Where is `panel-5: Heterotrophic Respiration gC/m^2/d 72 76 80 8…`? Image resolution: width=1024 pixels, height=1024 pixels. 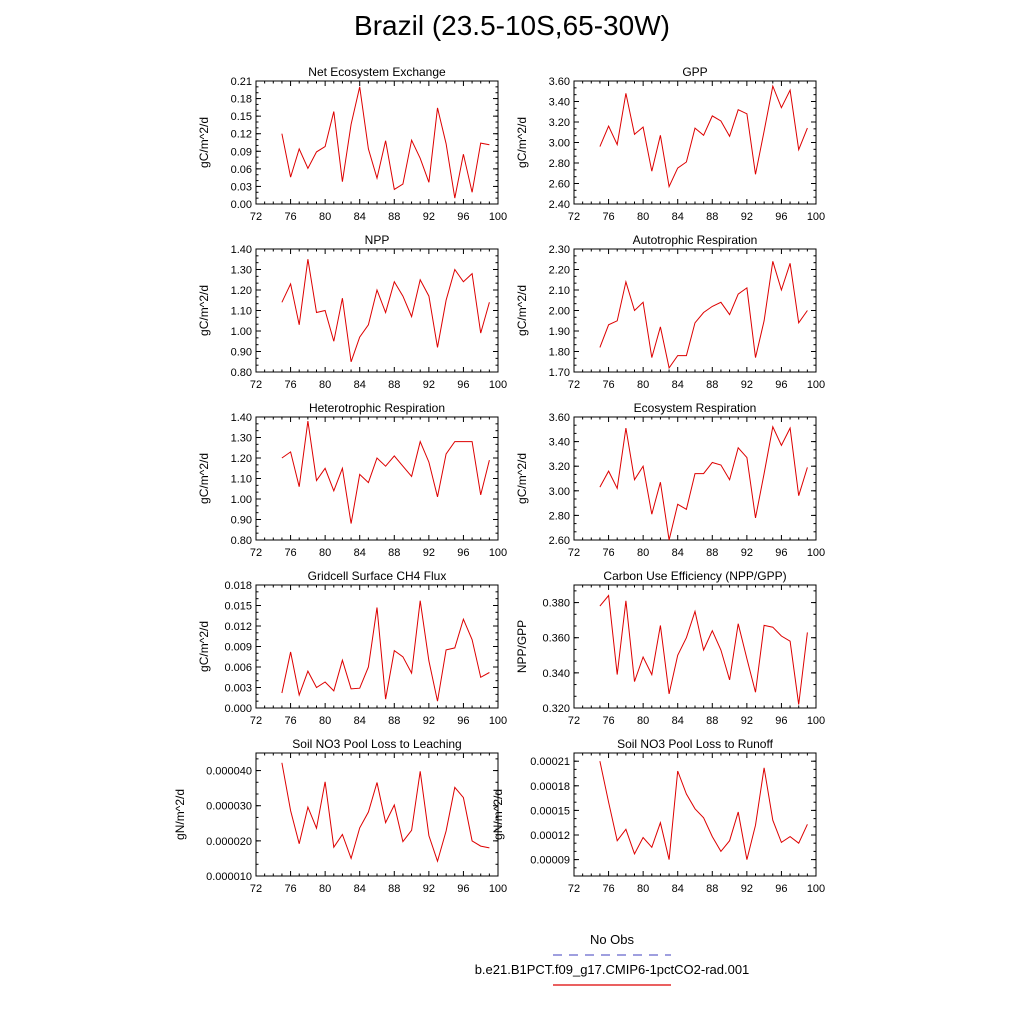 panel-5: Heterotrophic Respiration gC/m^2/d 72 76 80 8… is located at coordinates (352, 480).